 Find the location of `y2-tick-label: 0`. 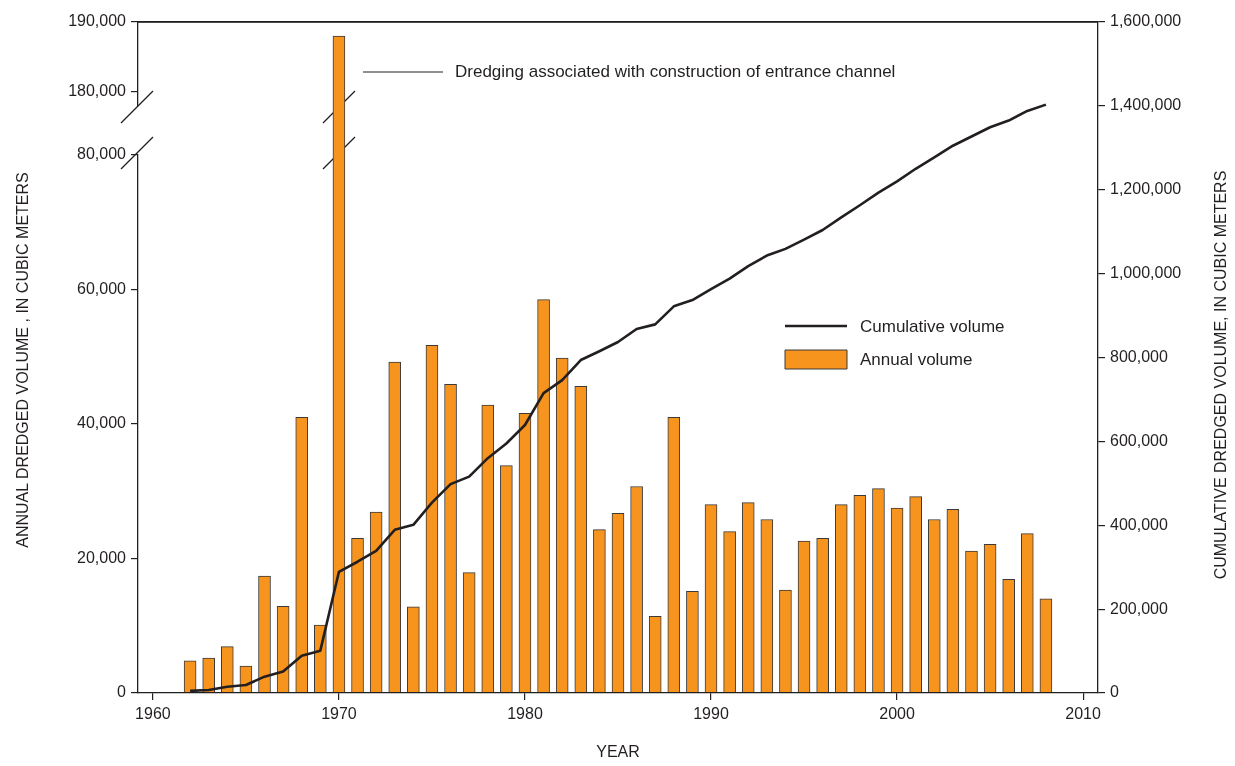

y2-tick-label: 0 is located at coordinates (1114, 692).